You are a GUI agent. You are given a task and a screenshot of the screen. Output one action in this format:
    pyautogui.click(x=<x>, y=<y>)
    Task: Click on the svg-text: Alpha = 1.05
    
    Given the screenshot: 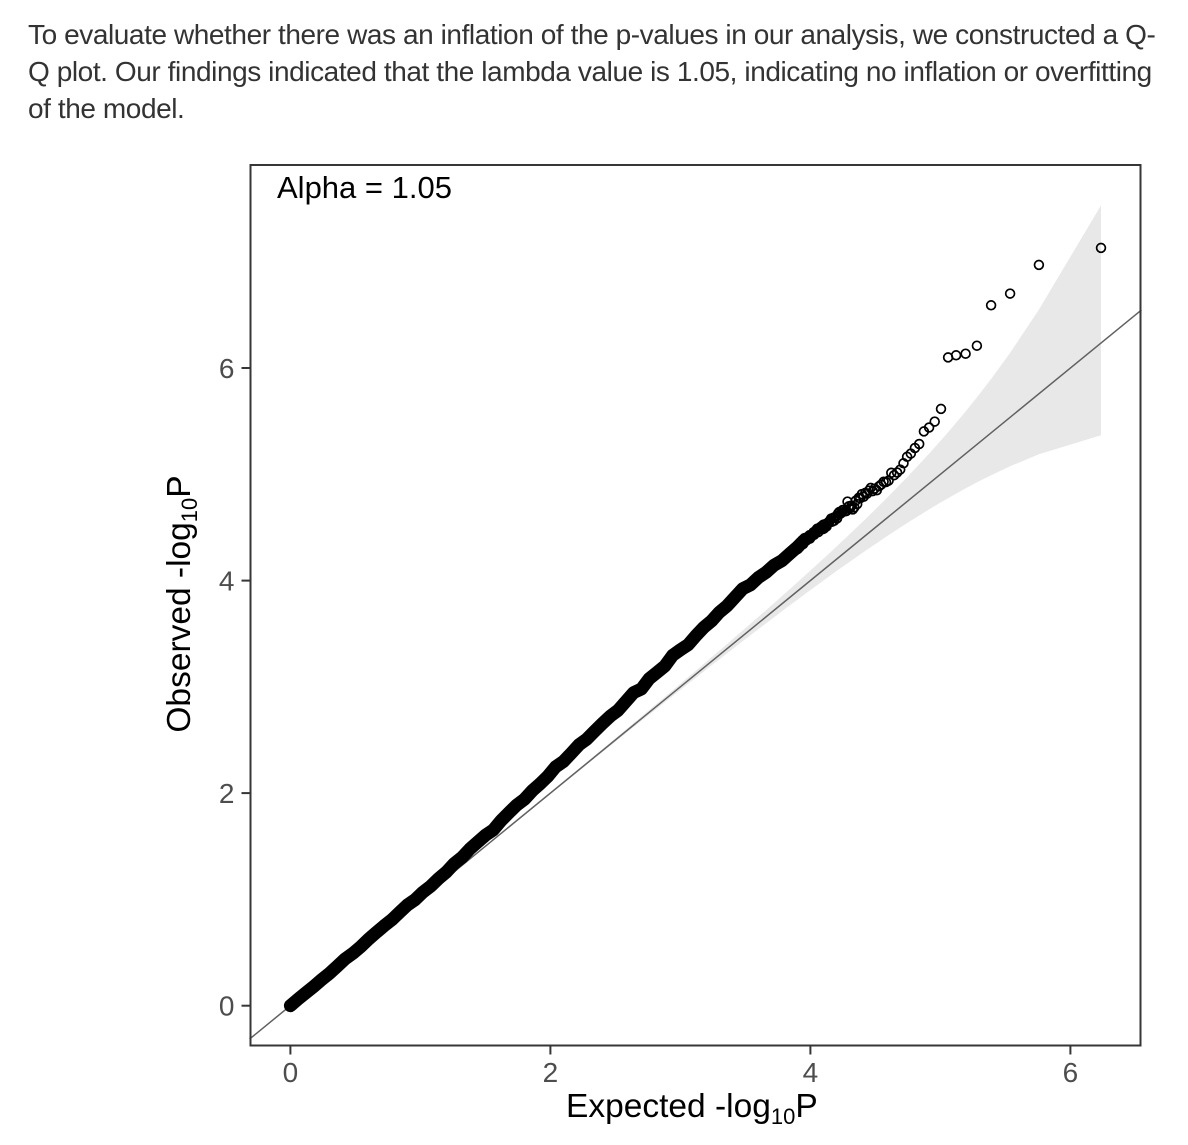 What is the action you would take?
    pyautogui.click(x=364, y=187)
    